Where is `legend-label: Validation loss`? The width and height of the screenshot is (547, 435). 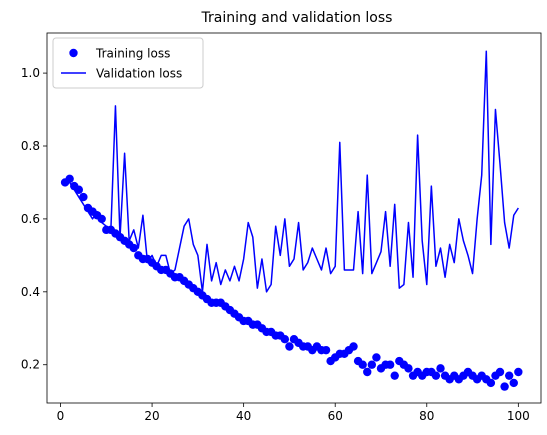
legend-label: Validation loss is located at coordinates (139, 74).